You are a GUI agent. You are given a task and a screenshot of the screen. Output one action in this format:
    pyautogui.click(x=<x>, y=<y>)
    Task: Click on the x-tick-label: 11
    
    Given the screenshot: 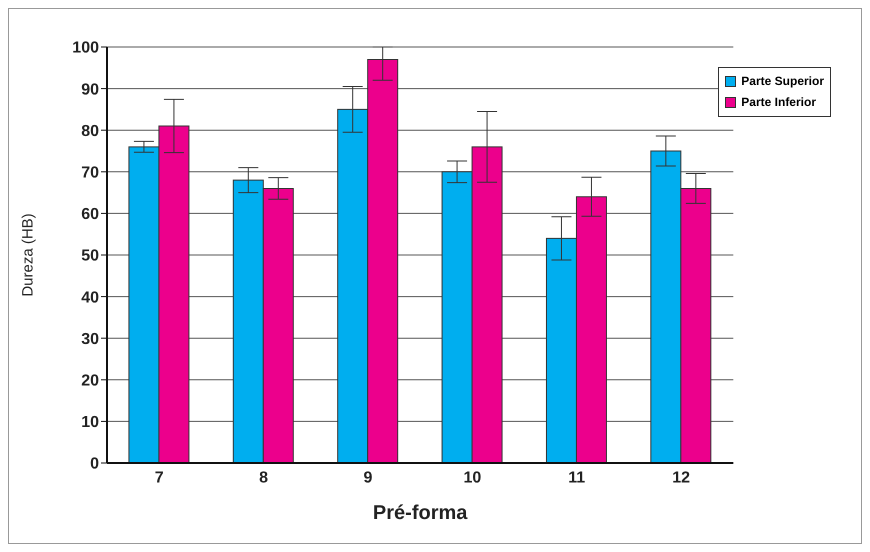 What is the action you would take?
    pyautogui.click(x=577, y=477)
    